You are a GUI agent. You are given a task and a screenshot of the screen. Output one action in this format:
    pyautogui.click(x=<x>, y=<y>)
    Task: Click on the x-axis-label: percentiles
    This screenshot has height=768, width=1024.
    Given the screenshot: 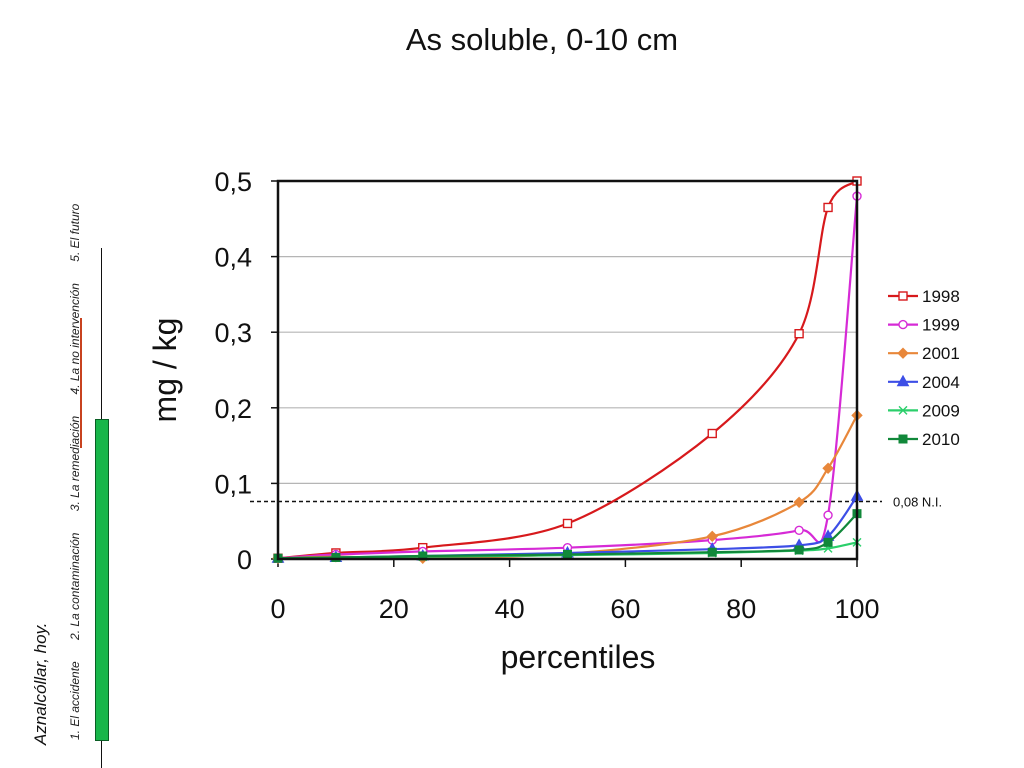 What is the action you would take?
    pyautogui.click(x=578, y=657)
    